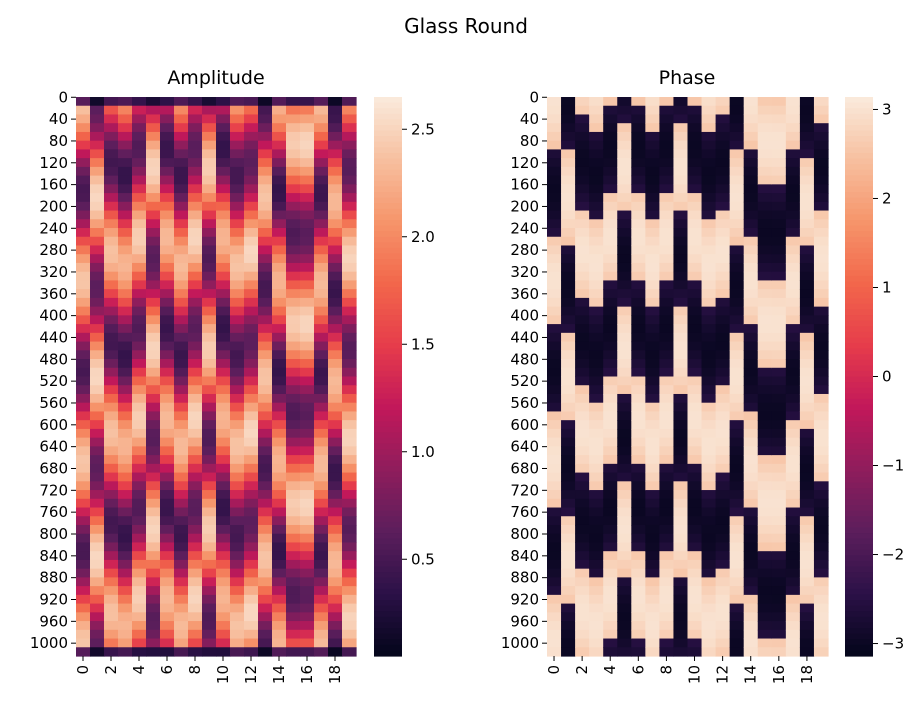 Image resolution: width=922 pixels, height=702 pixels. I want to click on x-tick-label: 6, so click(167, 670).